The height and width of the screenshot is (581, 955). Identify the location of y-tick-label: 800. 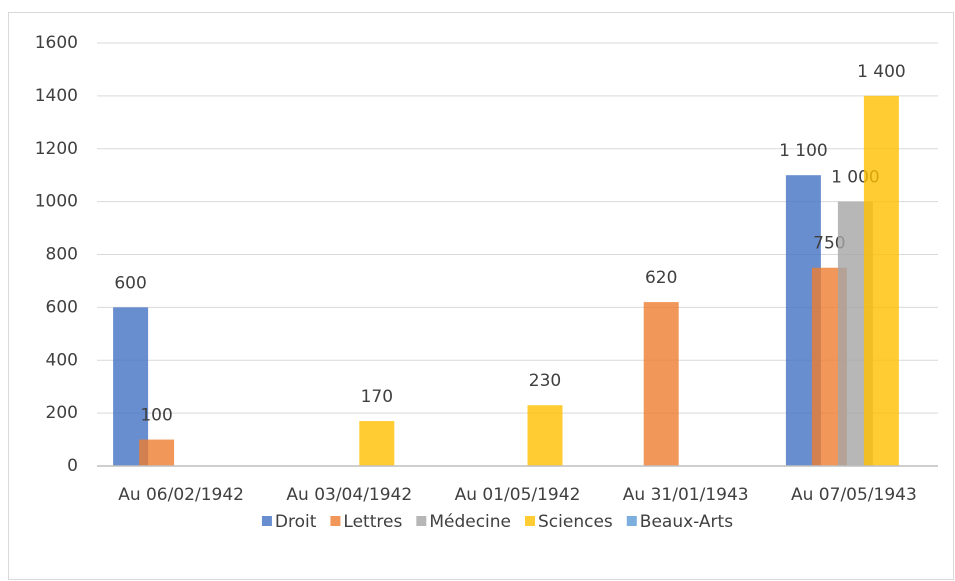
(62, 255).